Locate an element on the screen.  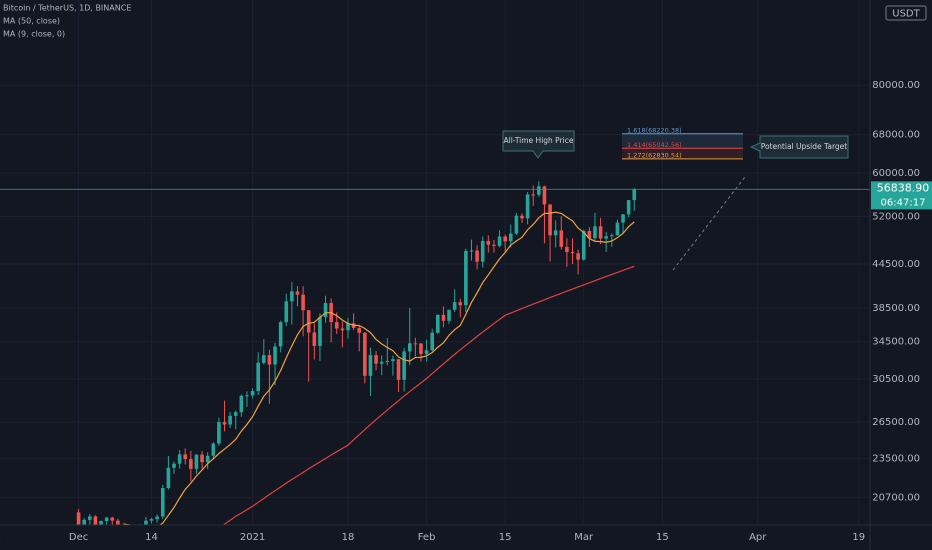
x-tick-label: 16 is located at coordinates (0, 537).